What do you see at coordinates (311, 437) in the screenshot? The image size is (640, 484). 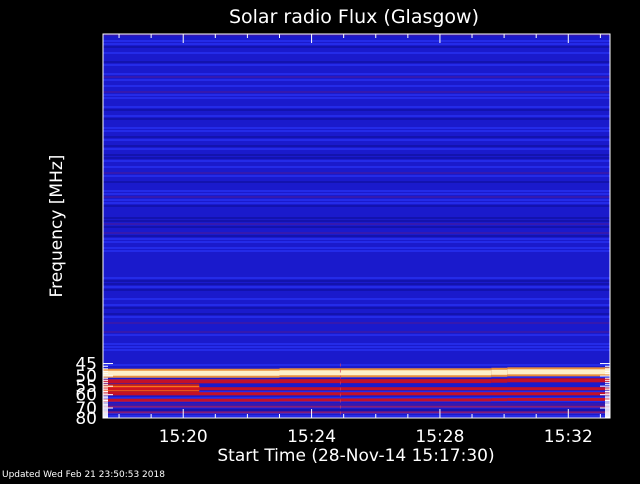 I see `x-tick-label: 15:24` at bounding box center [311, 437].